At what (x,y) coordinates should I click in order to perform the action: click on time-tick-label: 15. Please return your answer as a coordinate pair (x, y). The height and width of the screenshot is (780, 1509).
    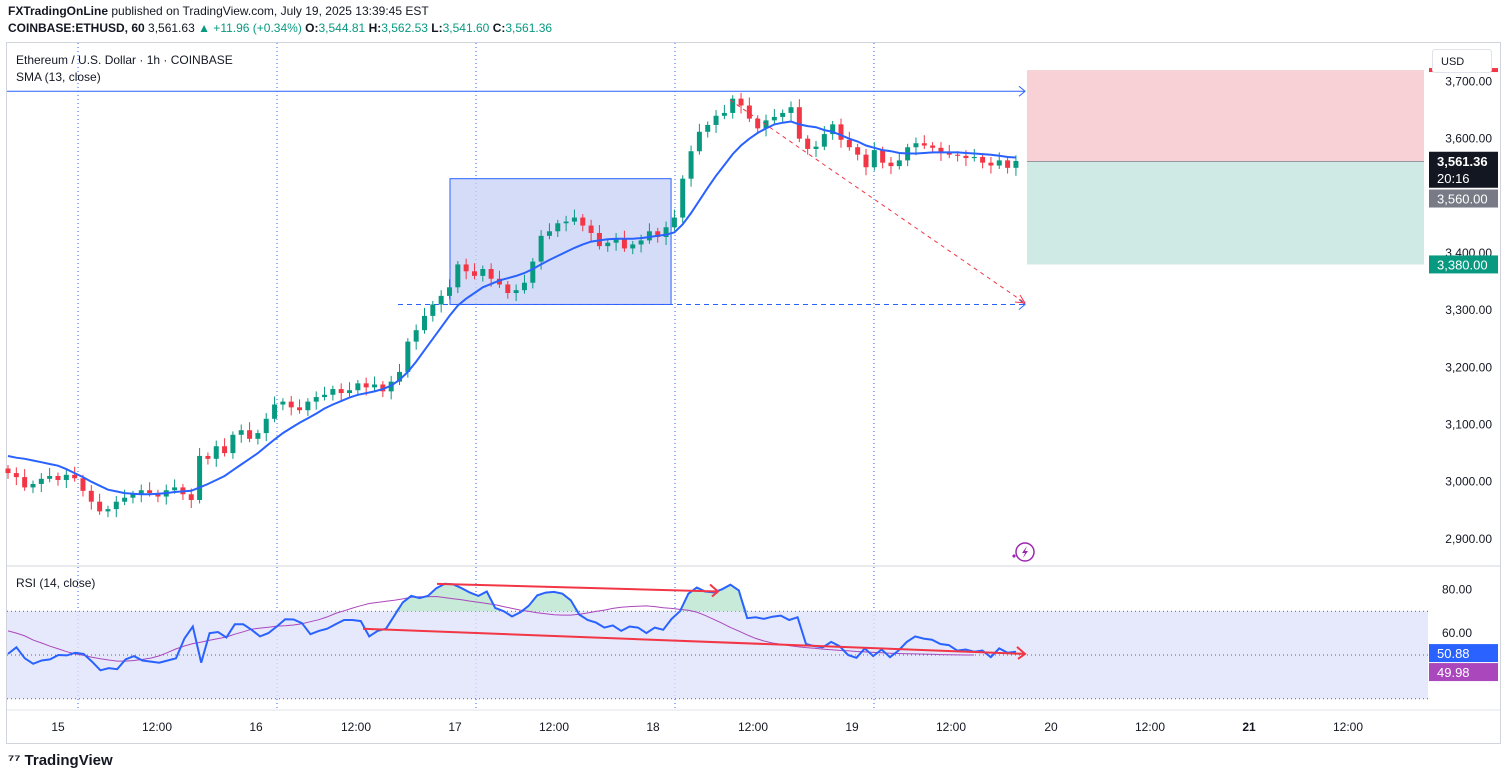
    Looking at the image, I should click on (58, 727).